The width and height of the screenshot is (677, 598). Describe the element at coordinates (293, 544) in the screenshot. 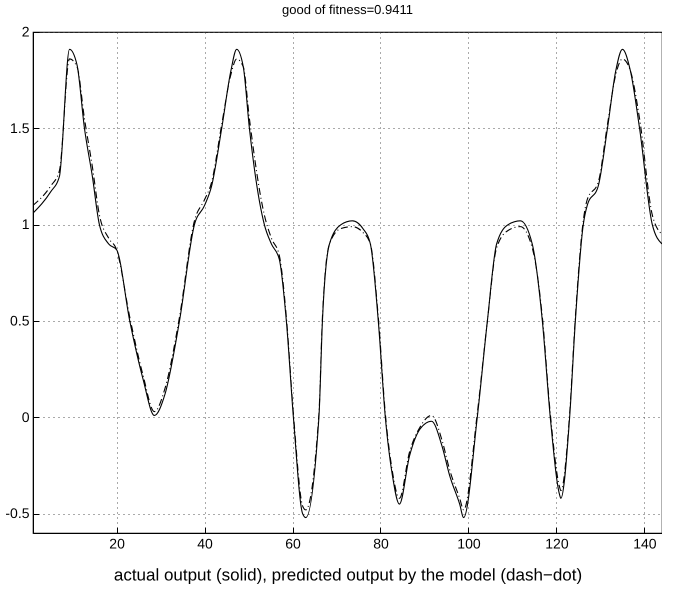

I see `x-tick-label: 60` at that location.